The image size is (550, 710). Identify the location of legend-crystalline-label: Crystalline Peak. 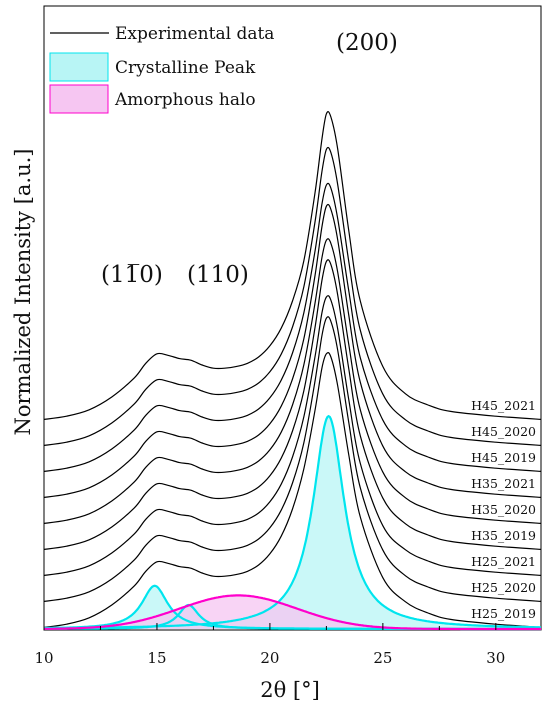
(185, 68).